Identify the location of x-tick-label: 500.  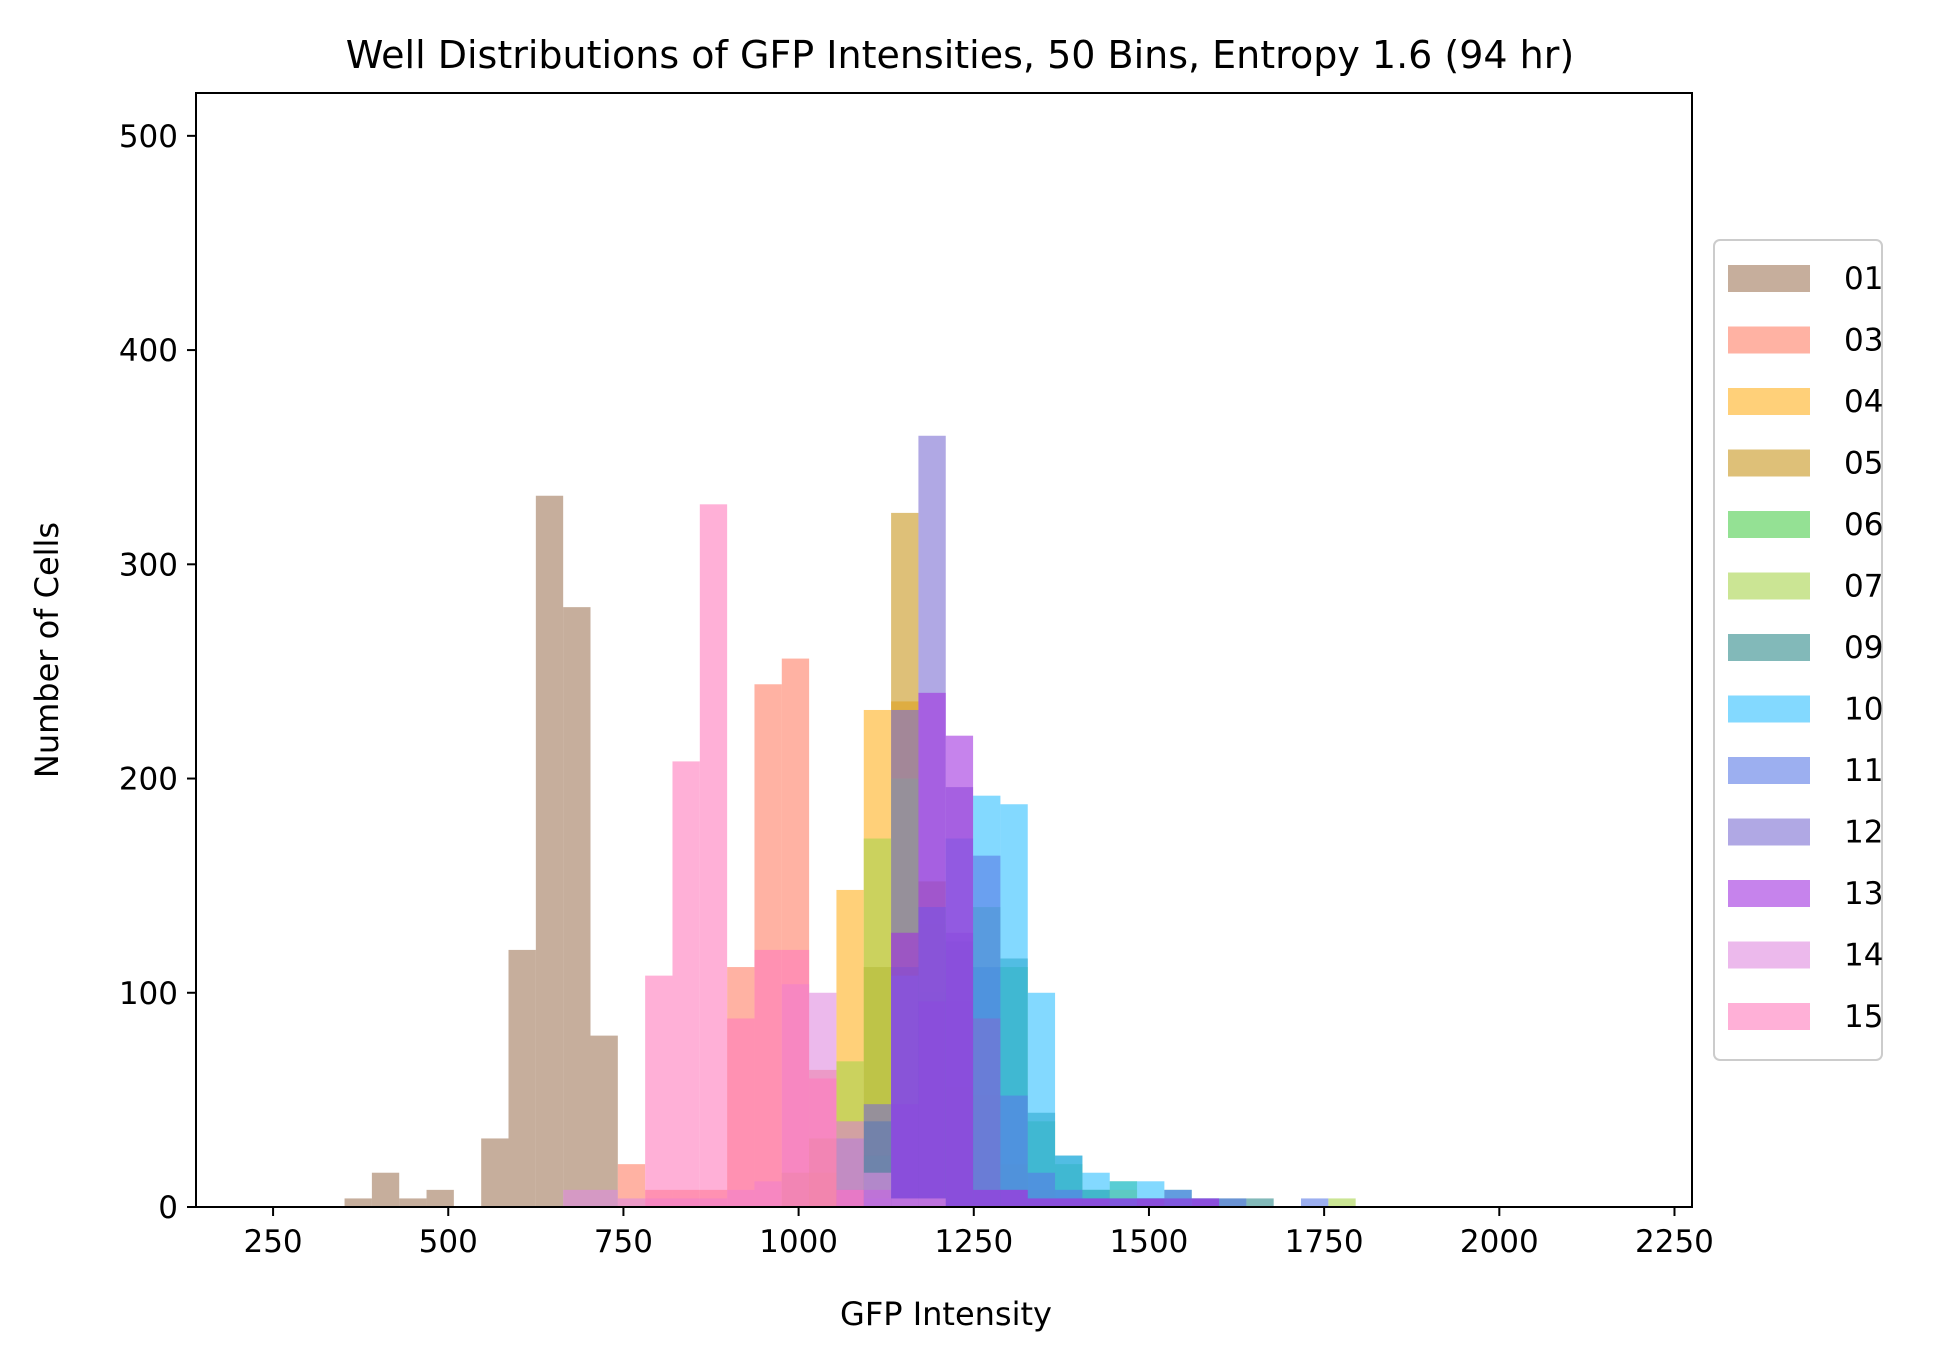
(448, 1242).